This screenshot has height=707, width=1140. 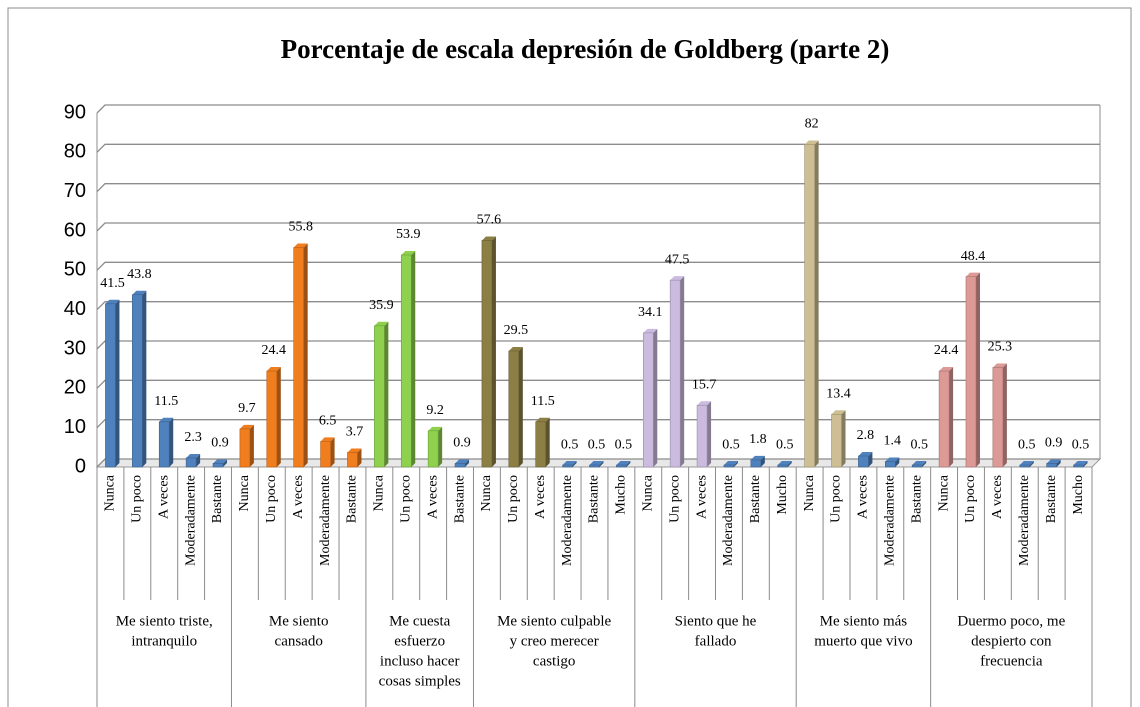 I want to click on value-label: 41.5, so click(x=112, y=283).